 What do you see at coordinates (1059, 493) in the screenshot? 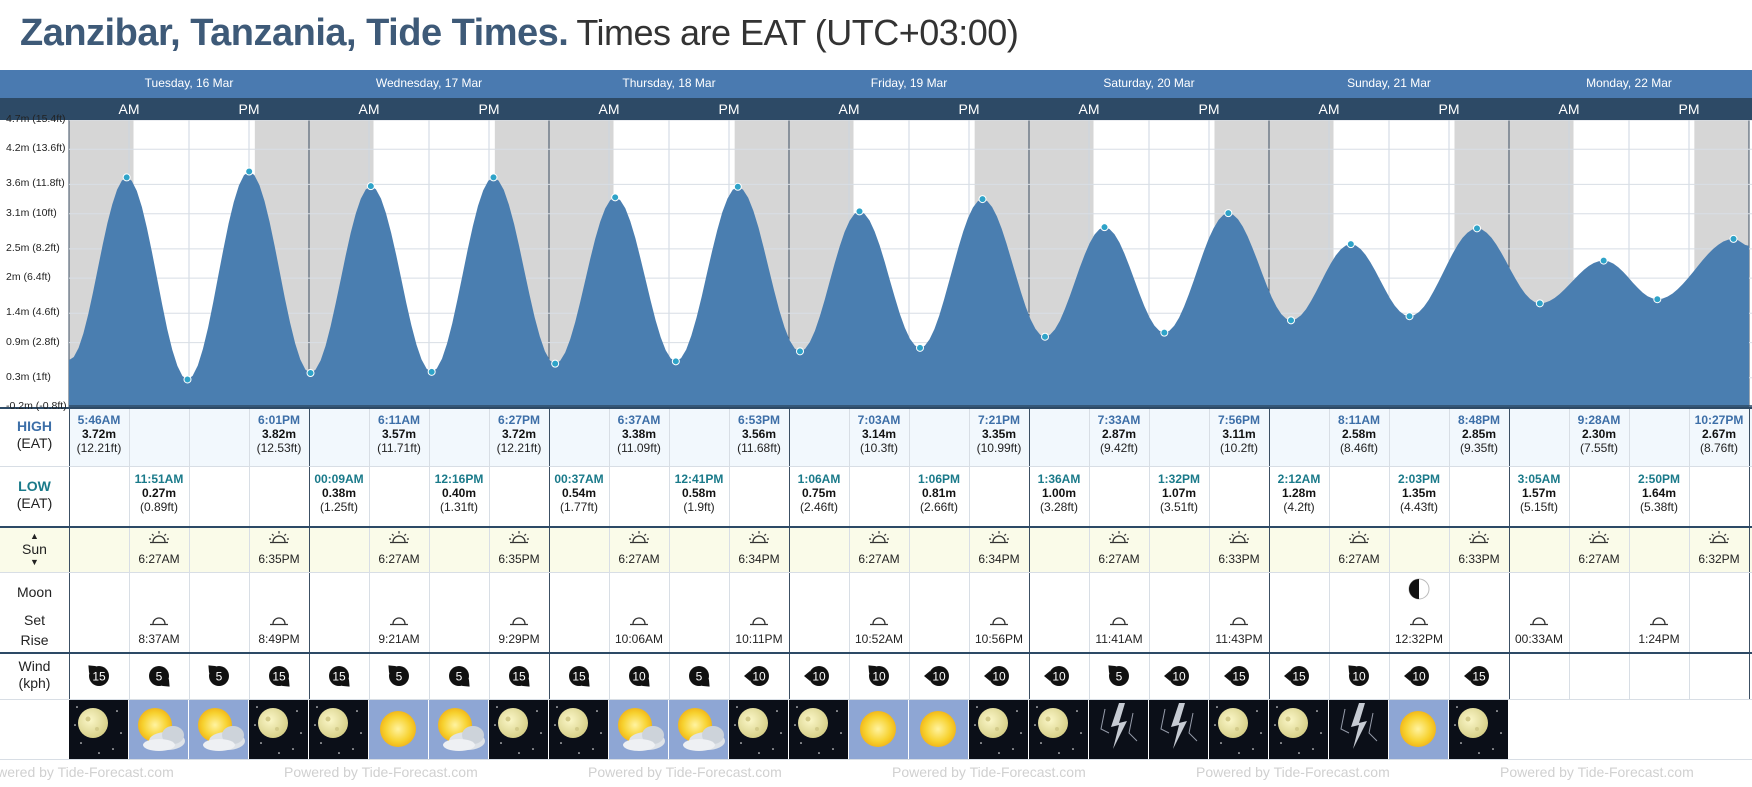
I see `low-tide-cell: 1:36AM 1.00m (3.28ft)` at bounding box center [1059, 493].